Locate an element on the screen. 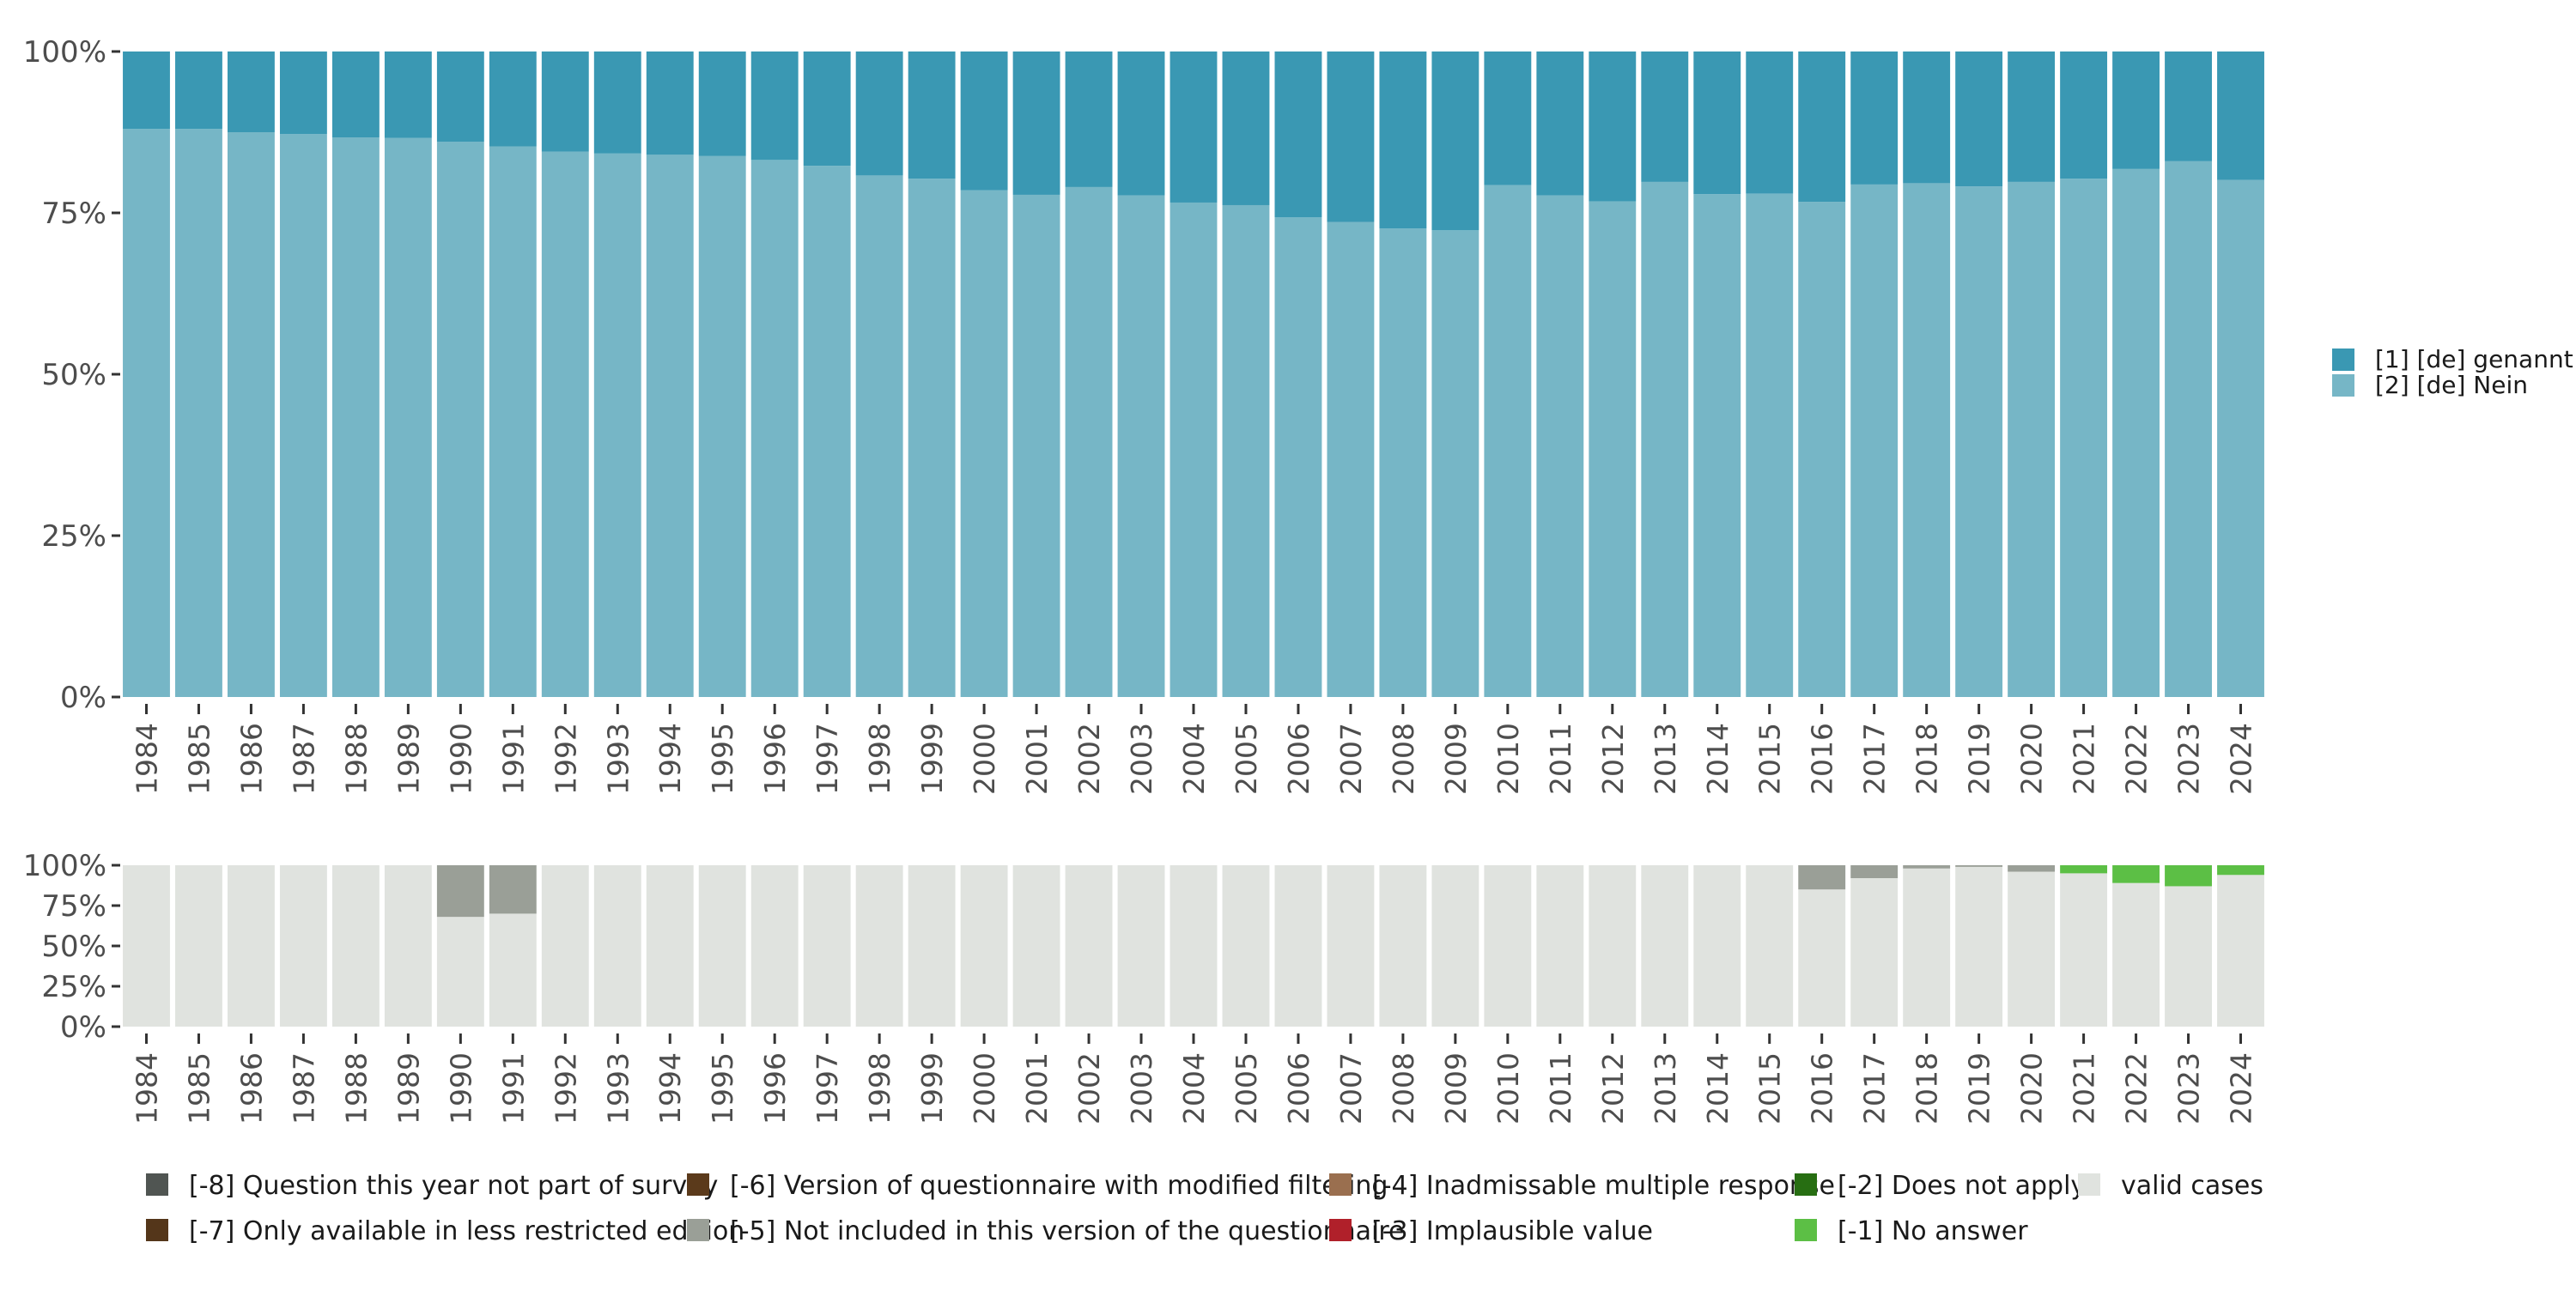 Image resolution: width=2576 pixels, height=1291 pixels. x-tick-label: 2014 is located at coordinates (1718, 759).